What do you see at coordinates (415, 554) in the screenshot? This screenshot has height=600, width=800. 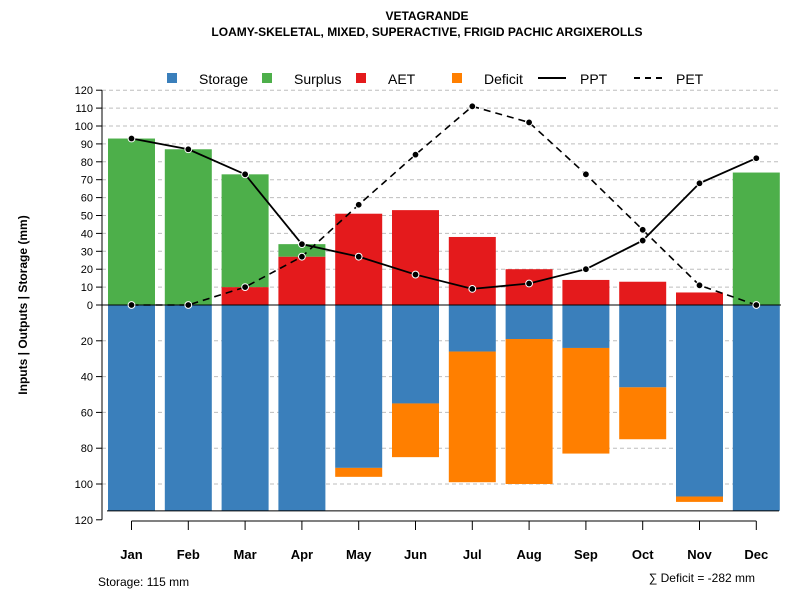 I see `x-tick-label: Jun` at bounding box center [415, 554].